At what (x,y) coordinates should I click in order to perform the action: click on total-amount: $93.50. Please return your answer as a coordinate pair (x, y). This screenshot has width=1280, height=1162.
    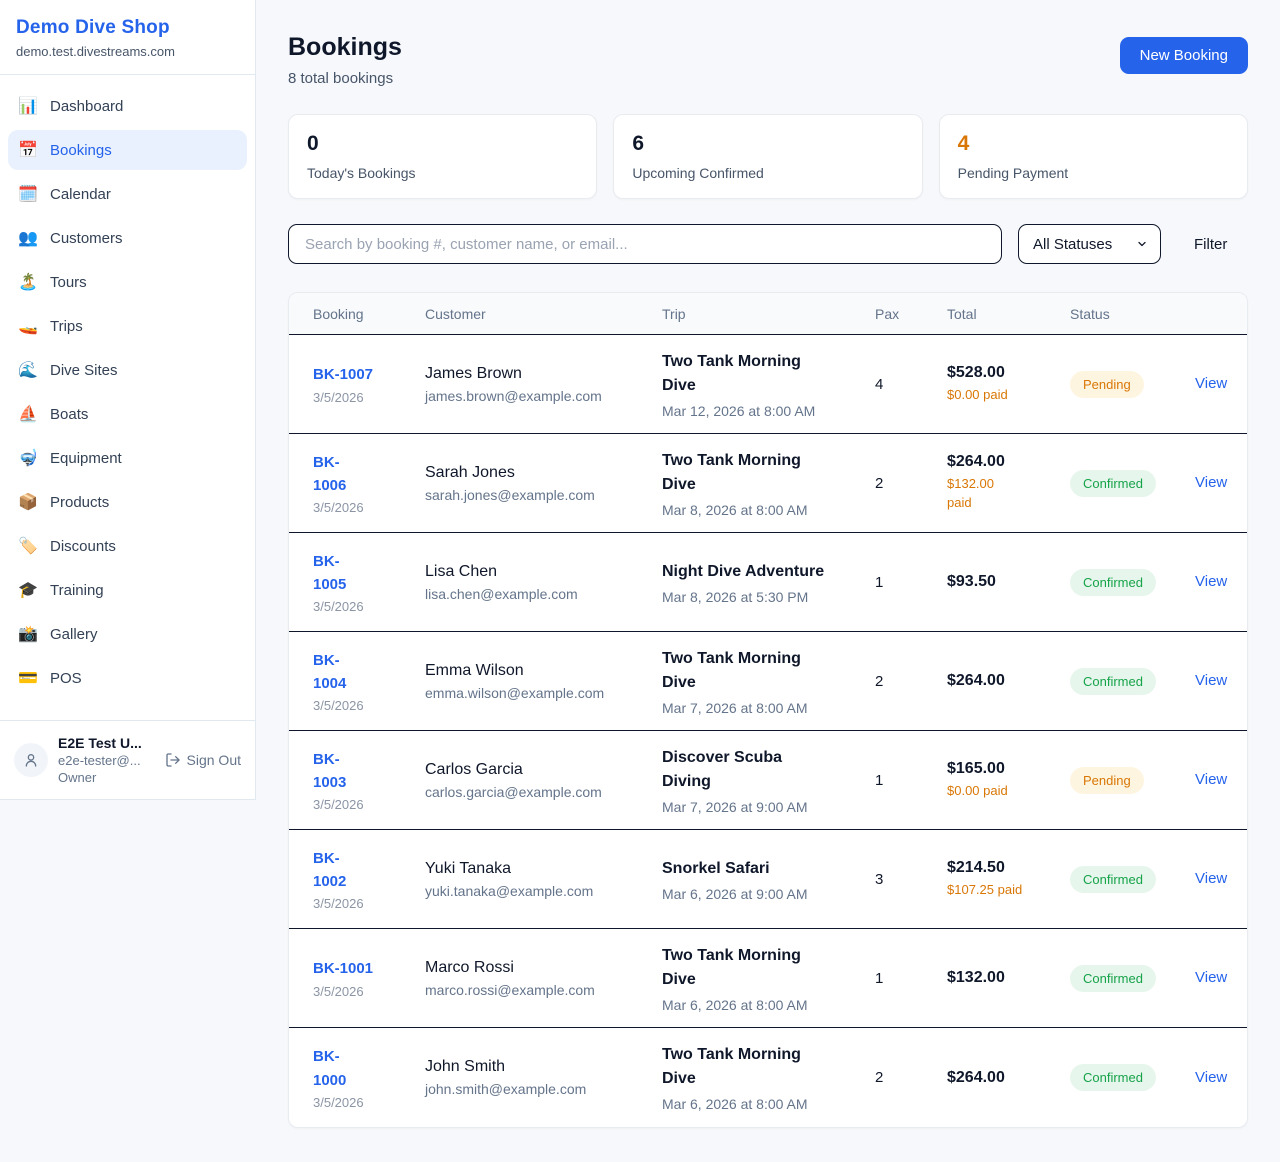
    Looking at the image, I should click on (971, 581).